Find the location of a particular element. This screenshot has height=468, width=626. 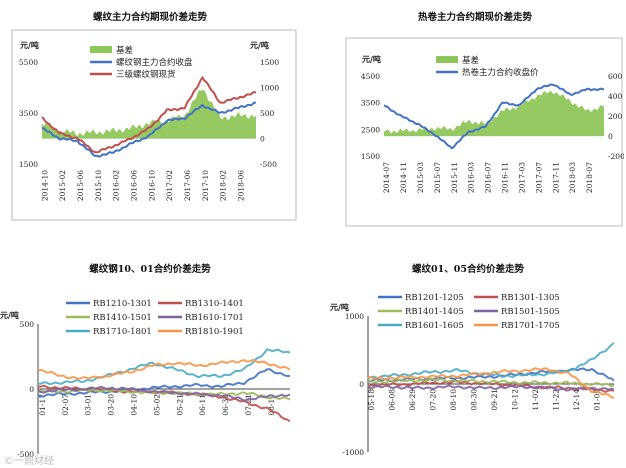

x-tick-label: 2015-02 is located at coordinates (62, 185).